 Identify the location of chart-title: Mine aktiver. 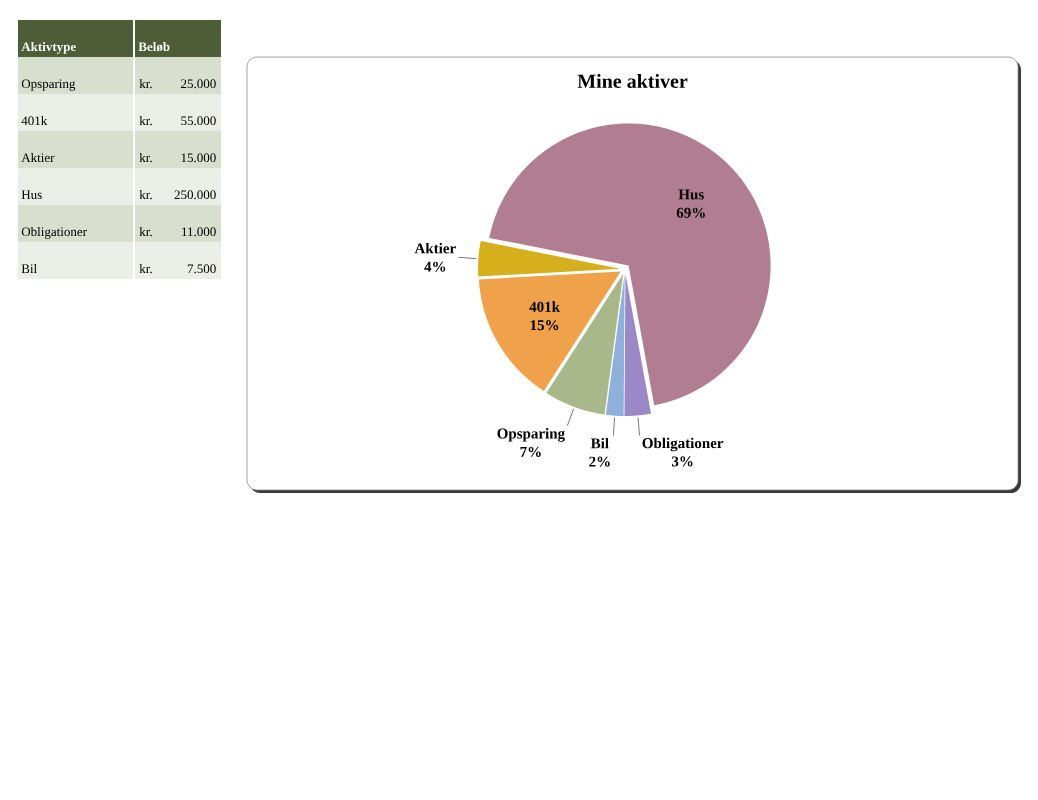
(632, 81).